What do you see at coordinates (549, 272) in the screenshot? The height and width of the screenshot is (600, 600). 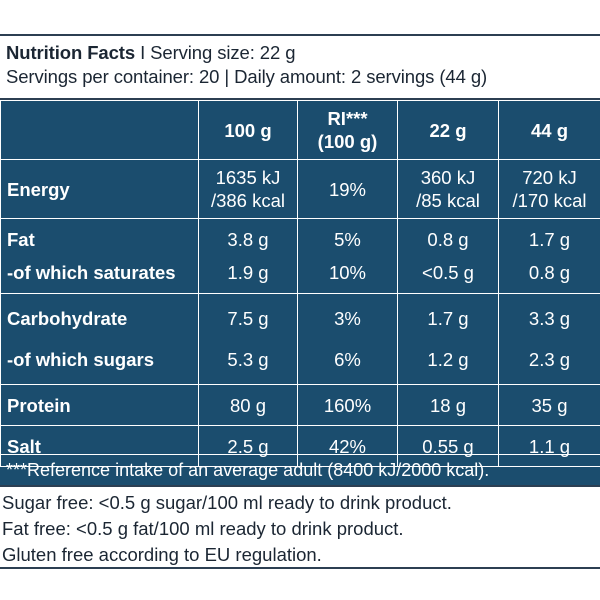 I see `saturates-44g: 0.8 g` at bounding box center [549, 272].